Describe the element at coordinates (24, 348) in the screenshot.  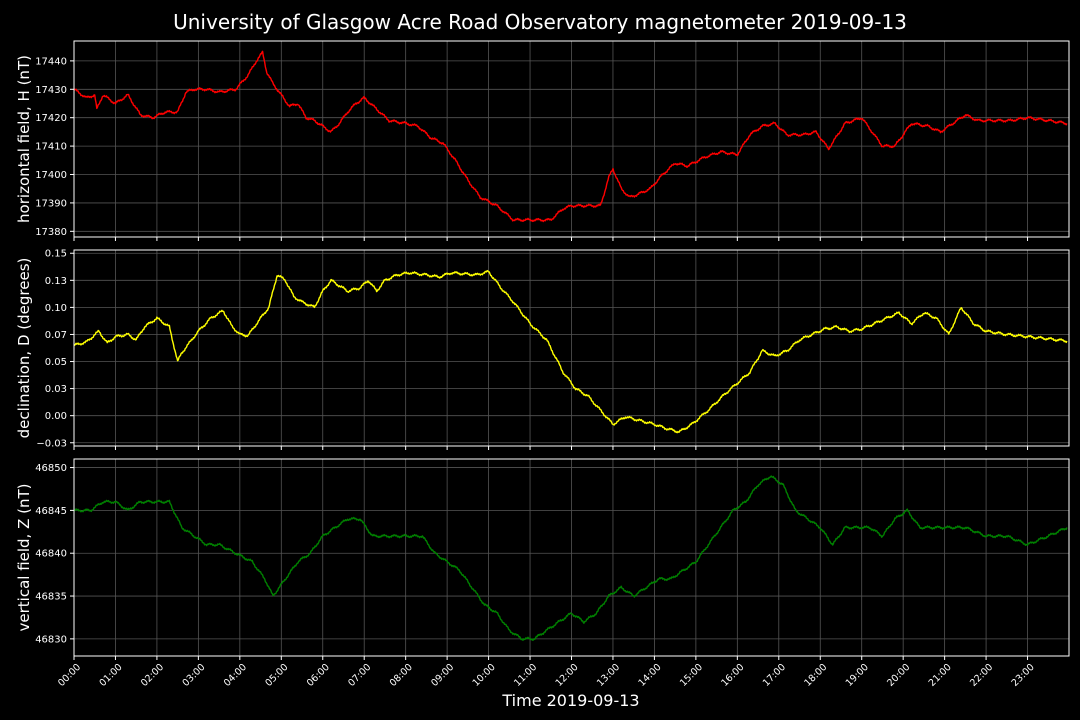
I see `y-axis-label: declination, D (degrees)` at that location.